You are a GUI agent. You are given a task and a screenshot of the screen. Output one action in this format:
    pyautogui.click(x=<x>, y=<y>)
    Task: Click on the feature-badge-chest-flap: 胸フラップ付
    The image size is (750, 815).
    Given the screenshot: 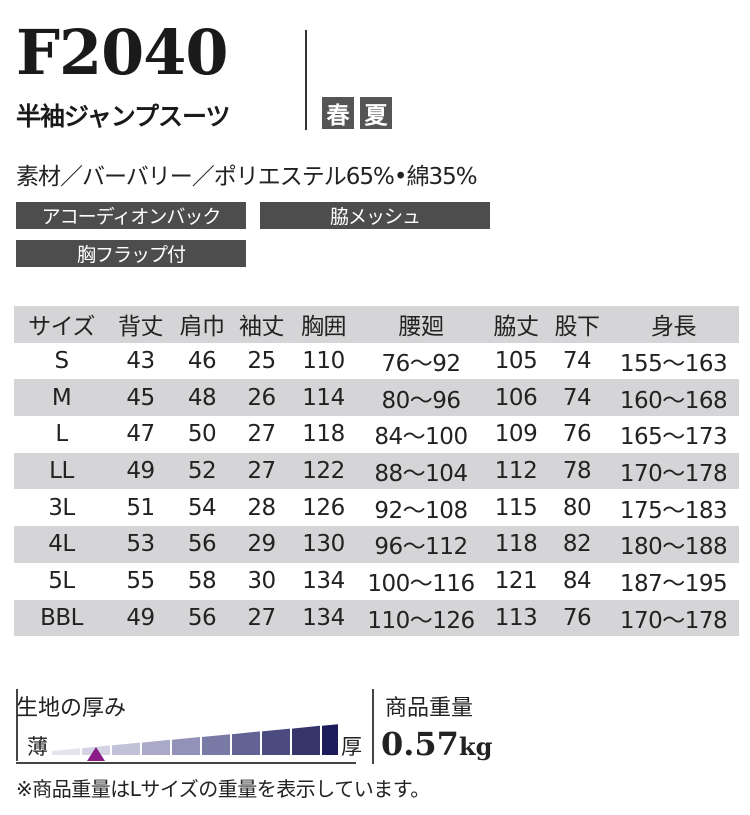 What is the action you would take?
    pyautogui.click(x=131, y=253)
    